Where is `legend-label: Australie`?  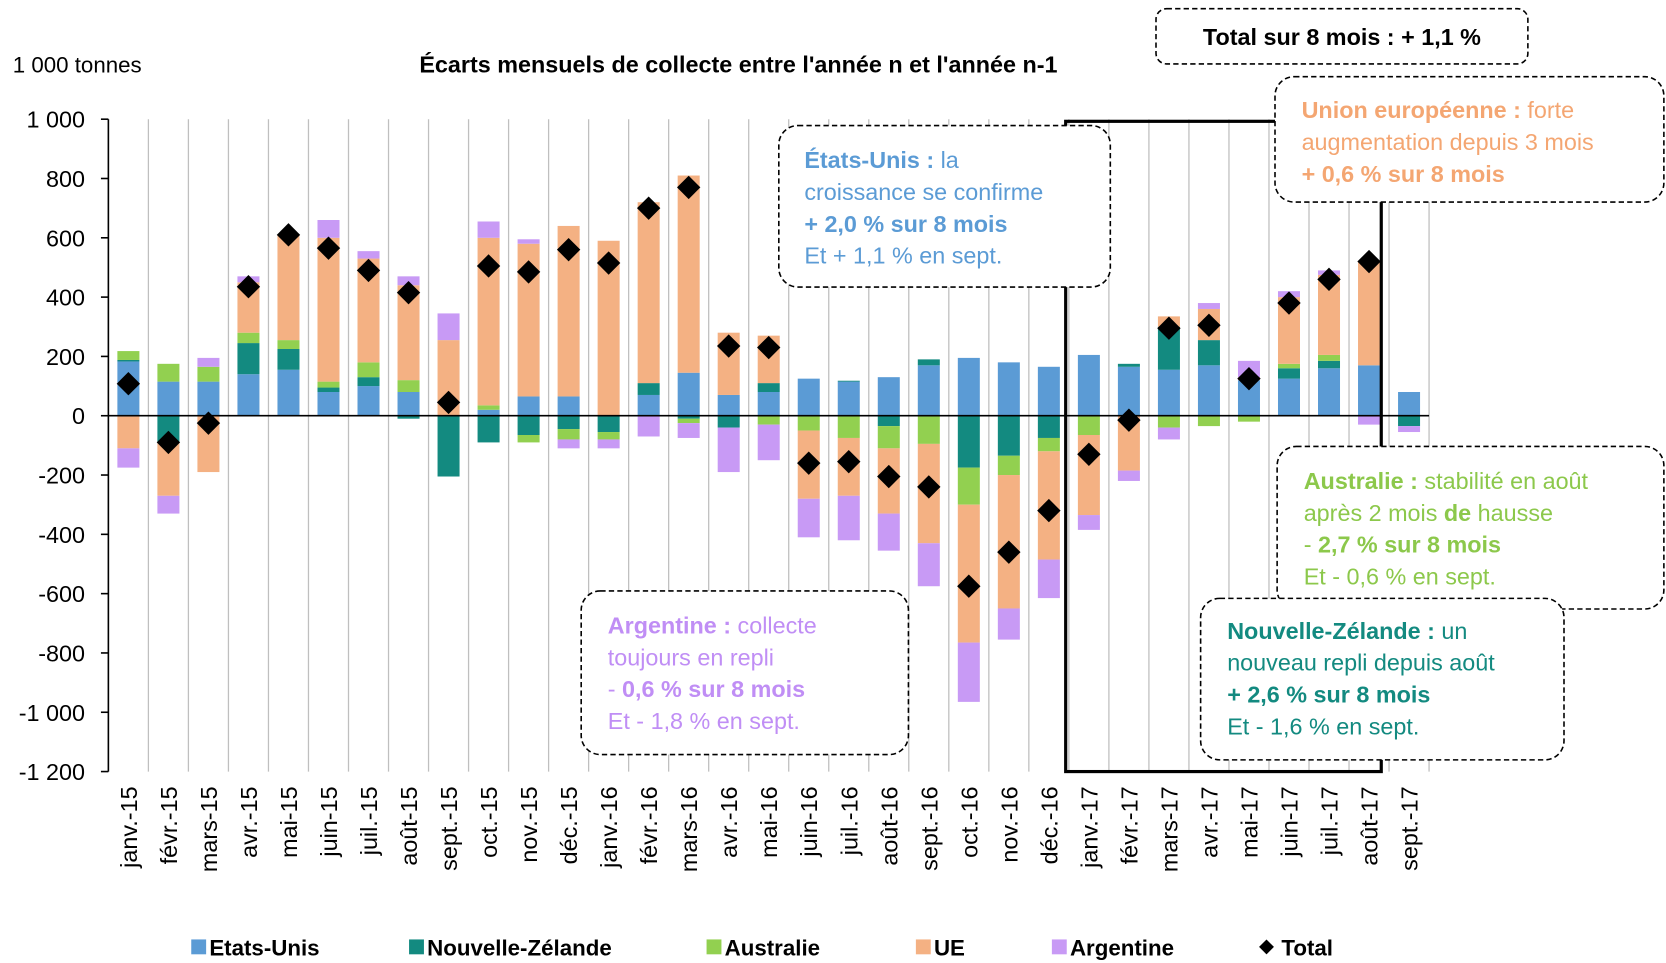 legend-label: Australie is located at coordinates (772, 947).